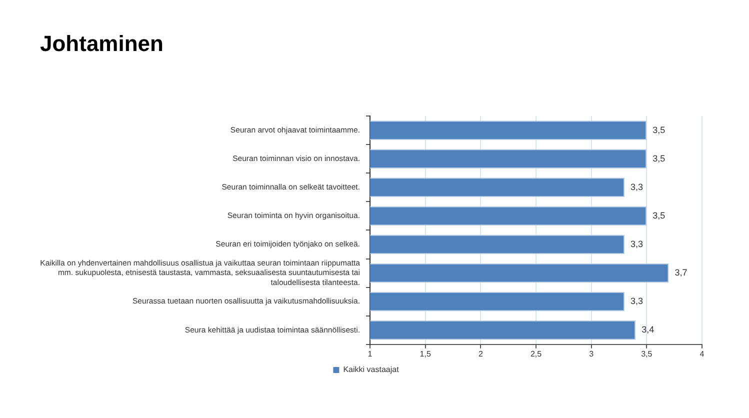 Image resolution: width=749 pixels, height=418 pixels. Describe the element at coordinates (591, 353) in the screenshot. I see `x-tick-label: 3` at that location.